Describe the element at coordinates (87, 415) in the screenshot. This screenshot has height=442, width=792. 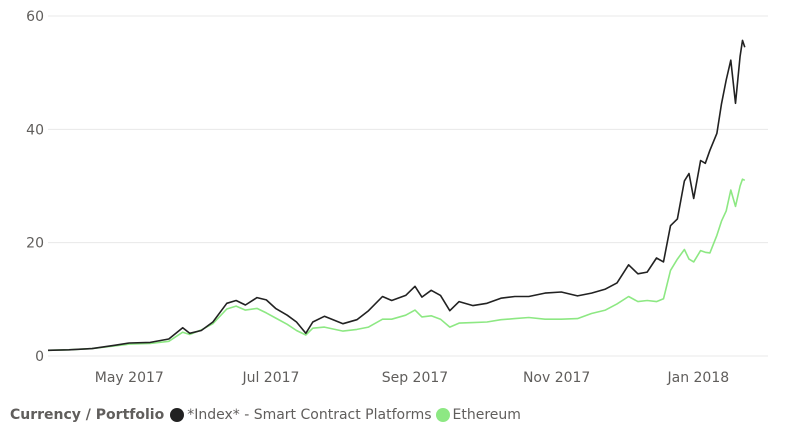
I see `legend-title: Currency / Portfolio` at that location.